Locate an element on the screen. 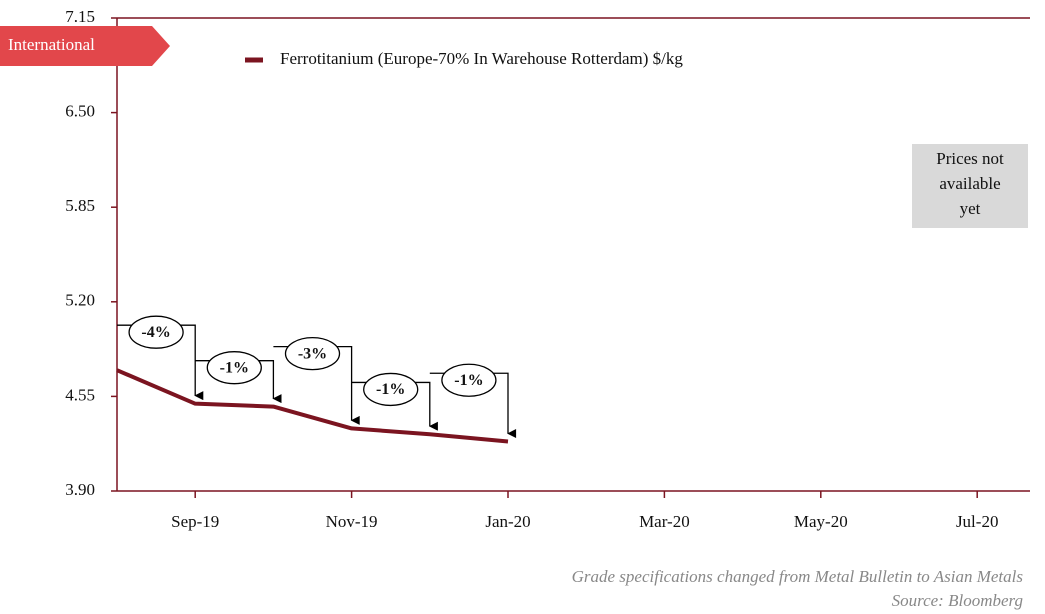 This screenshot has height=614, width=1045. y-tick-label: 5.20 is located at coordinates (80, 300).